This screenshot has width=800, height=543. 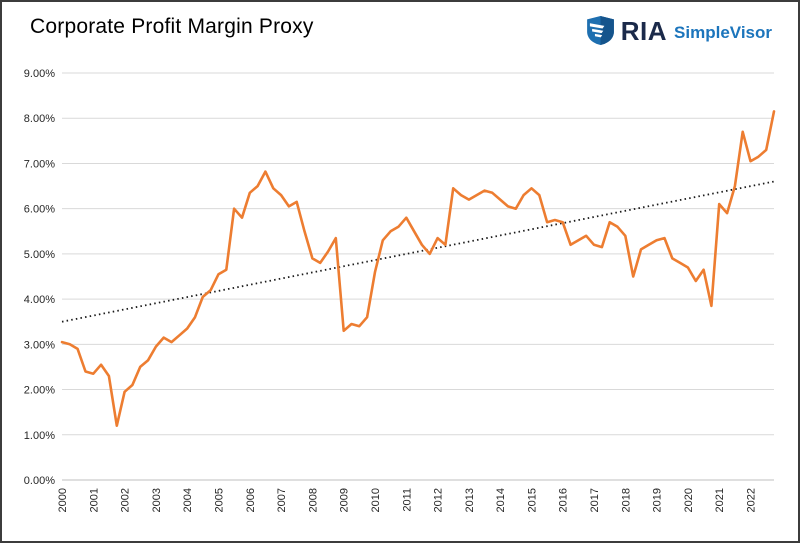 What do you see at coordinates (172, 26) in the screenshot?
I see `chart-title: Corporate Profit Margin Proxy` at bounding box center [172, 26].